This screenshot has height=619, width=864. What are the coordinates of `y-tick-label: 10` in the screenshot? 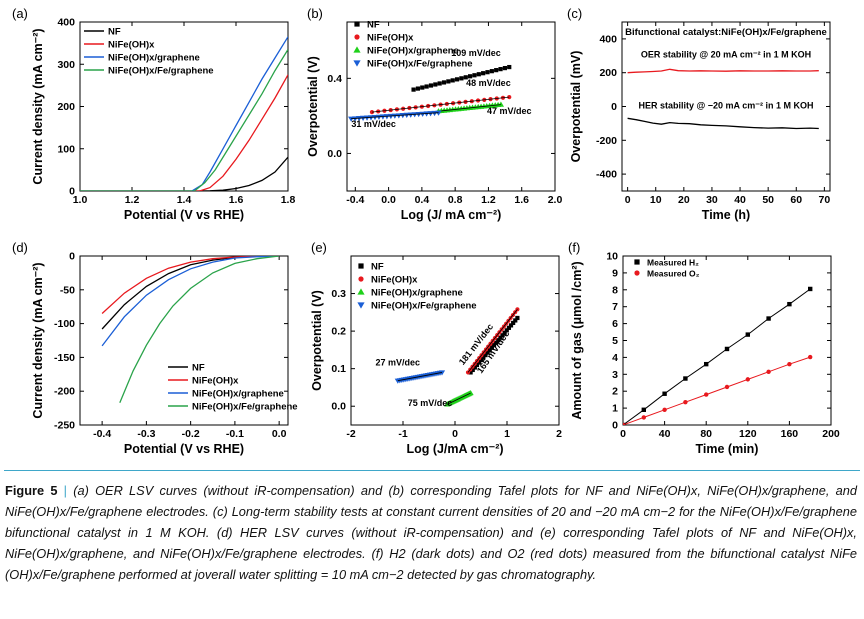 It's located at (612, 257).